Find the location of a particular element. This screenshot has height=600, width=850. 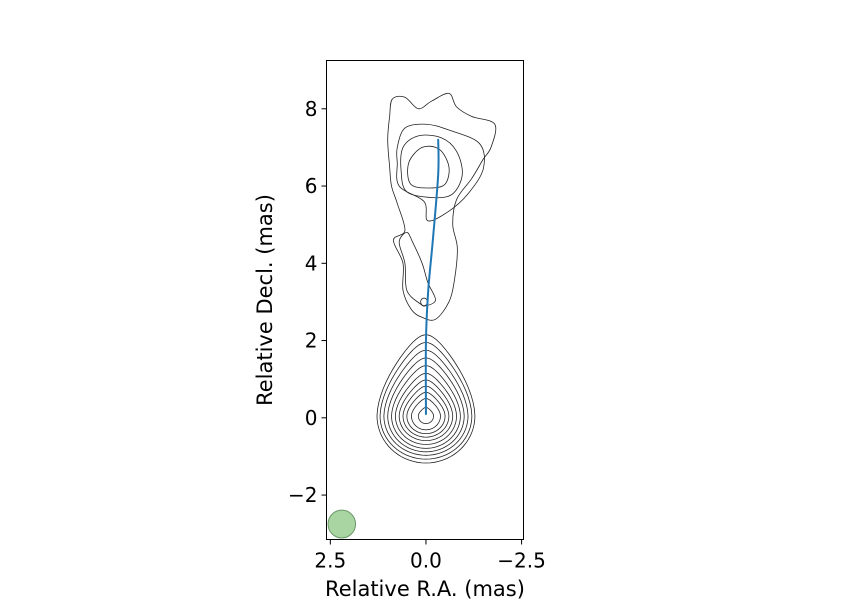

x-tick-label: 0.0 is located at coordinates (426, 561).